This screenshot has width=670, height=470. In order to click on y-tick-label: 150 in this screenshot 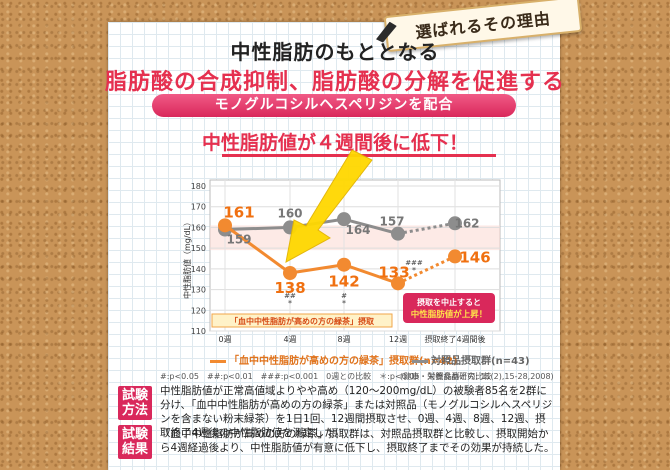, I will do `click(198, 248)`.